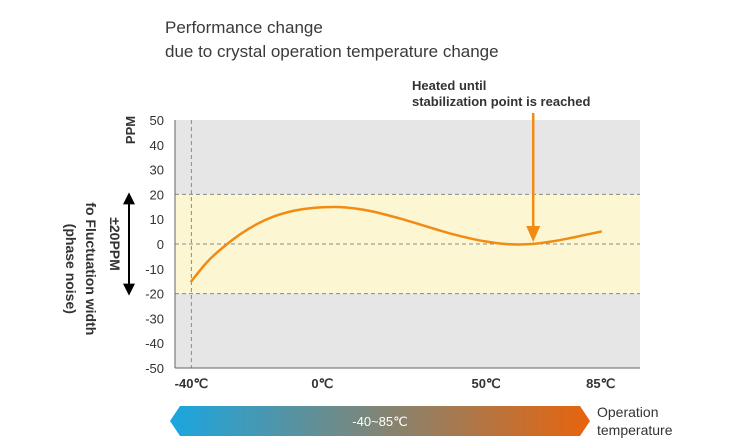 The image size is (749, 440). I want to click on y-tick-label: -50, so click(154, 368).